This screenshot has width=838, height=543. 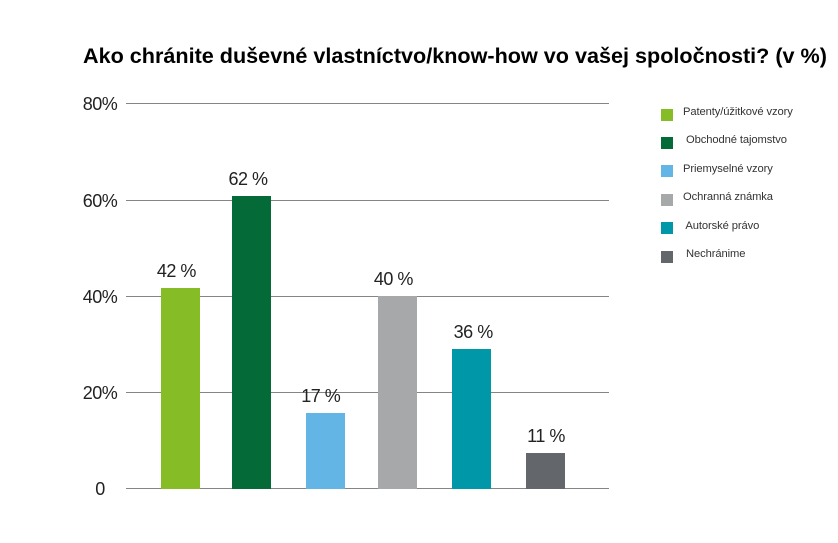 What do you see at coordinates (667, 171) in the screenshot?
I see `legend-swatch-priemyselne-vzory` at bounding box center [667, 171].